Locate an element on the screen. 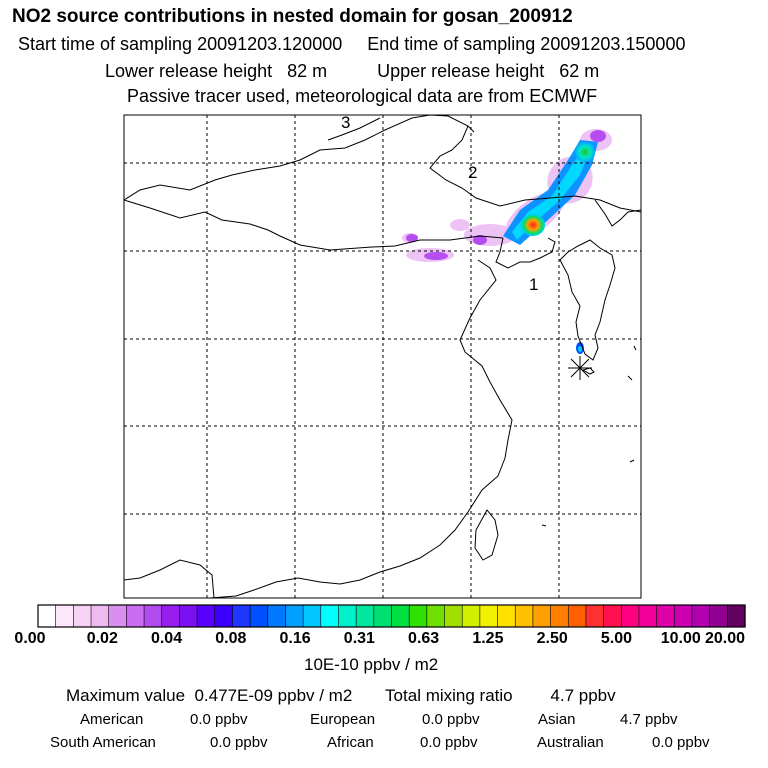 This screenshot has width=768, height=768. colorbar-tick-label: 5.00 is located at coordinates (616, 638).